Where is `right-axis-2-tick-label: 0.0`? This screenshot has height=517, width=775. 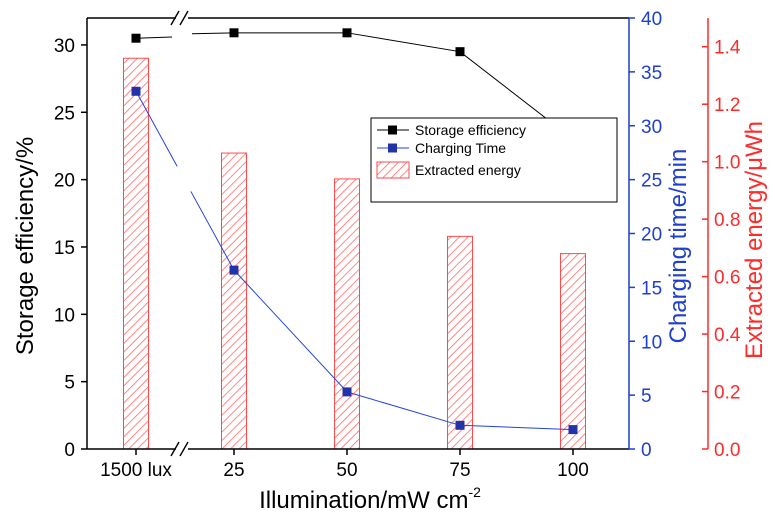
right-axis-2-tick-label: 0.0 is located at coordinates (727, 450).